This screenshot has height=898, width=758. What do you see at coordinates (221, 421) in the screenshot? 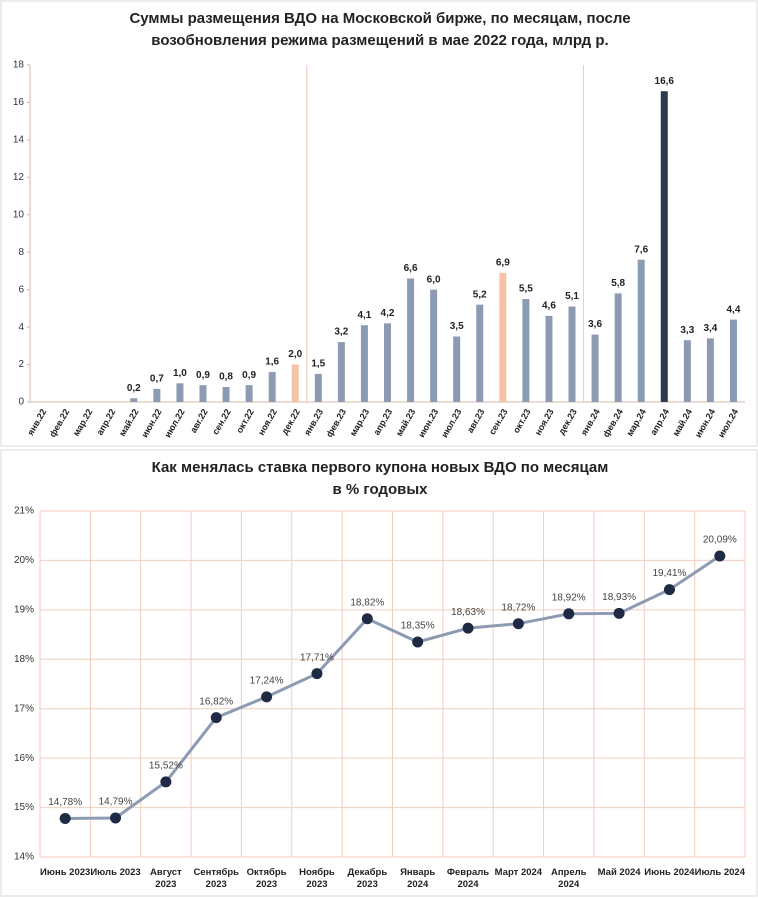
I see `x-tick-label: сен.22` at bounding box center [221, 421].